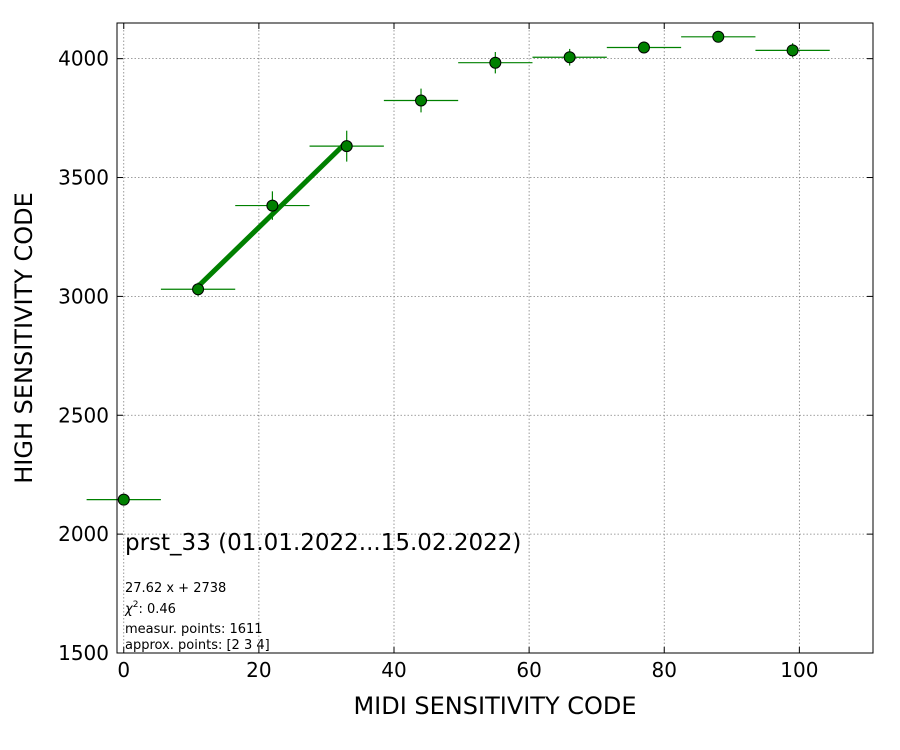 The image size is (900, 750). What do you see at coordinates (258, 670) in the screenshot?
I see `x-tick-label: 20` at bounding box center [258, 670].